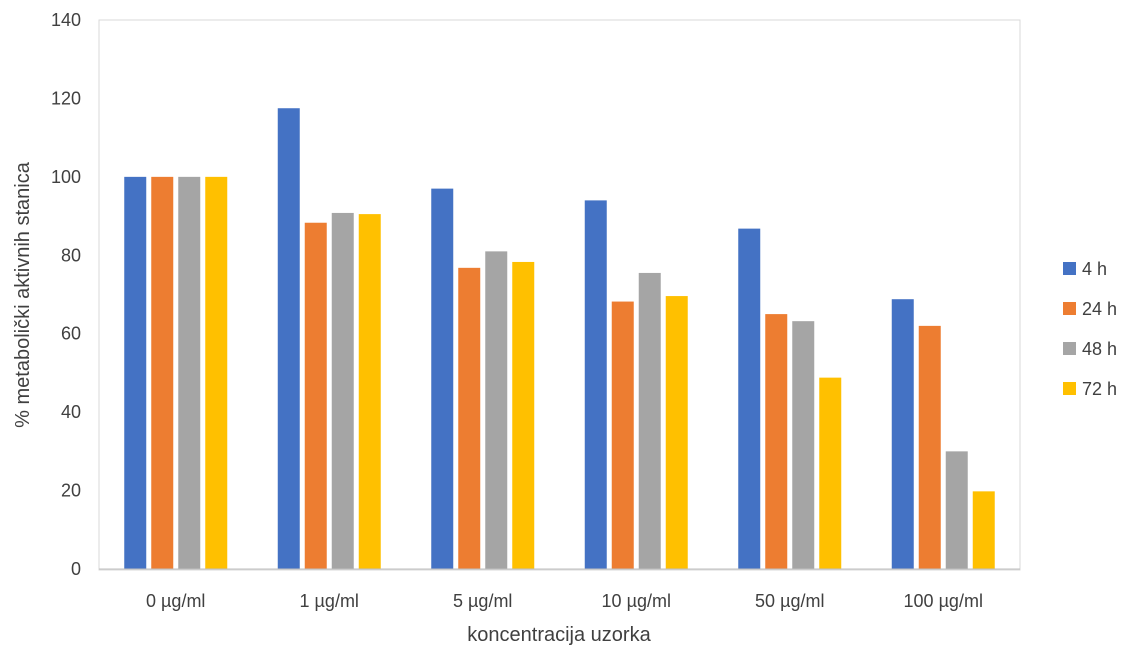 Image resolution: width=1126 pixels, height=649 pixels. What do you see at coordinates (71, 334) in the screenshot?
I see `y-tick-label: 60` at bounding box center [71, 334].